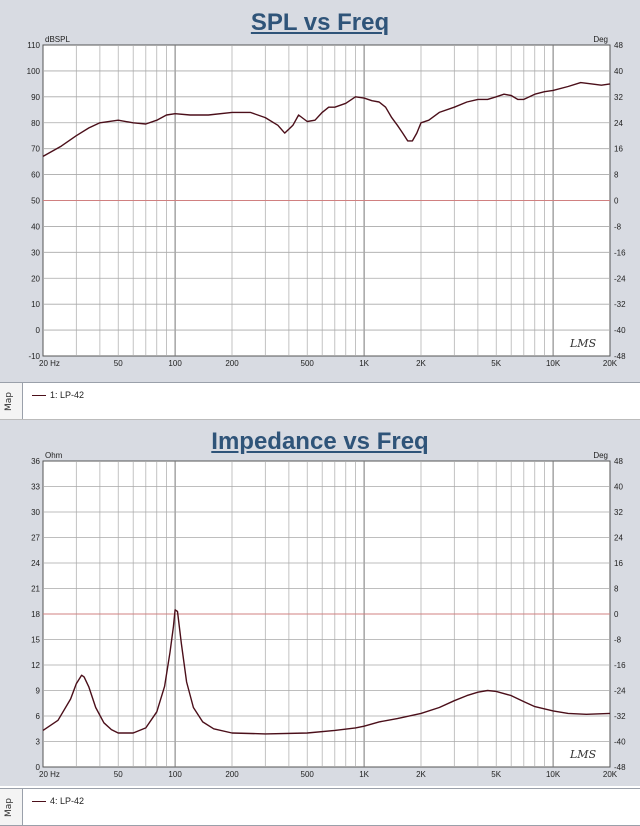  Describe the element at coordinates (35, 304) in the screenshot. I see `y-tick-label-left: 10` at that location.